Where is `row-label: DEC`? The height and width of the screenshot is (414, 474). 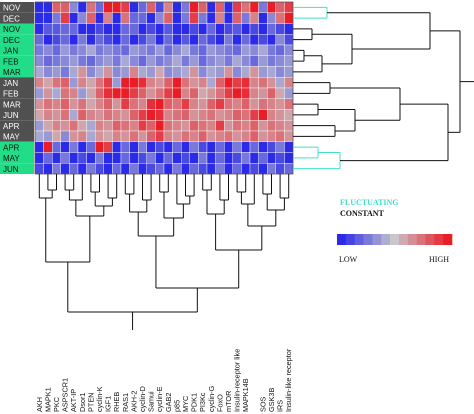 row-label: DEC is located at coordinates (11, 18).